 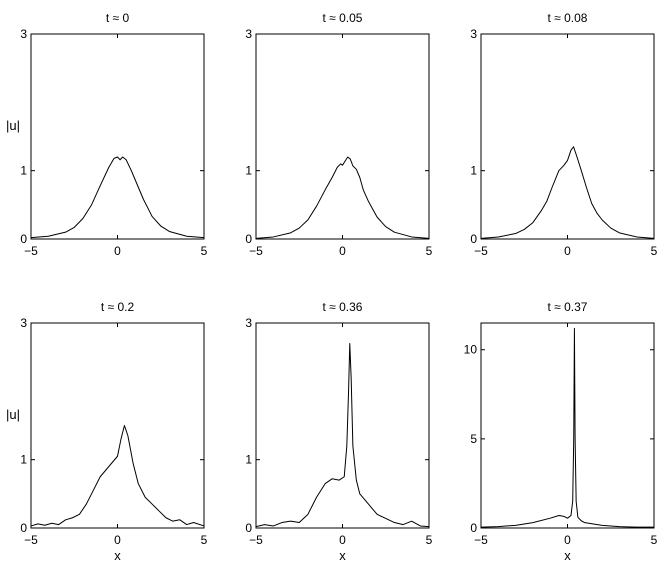 I want to click on subplot-title: t ≈ 0.37, so click(x=568, y=307).